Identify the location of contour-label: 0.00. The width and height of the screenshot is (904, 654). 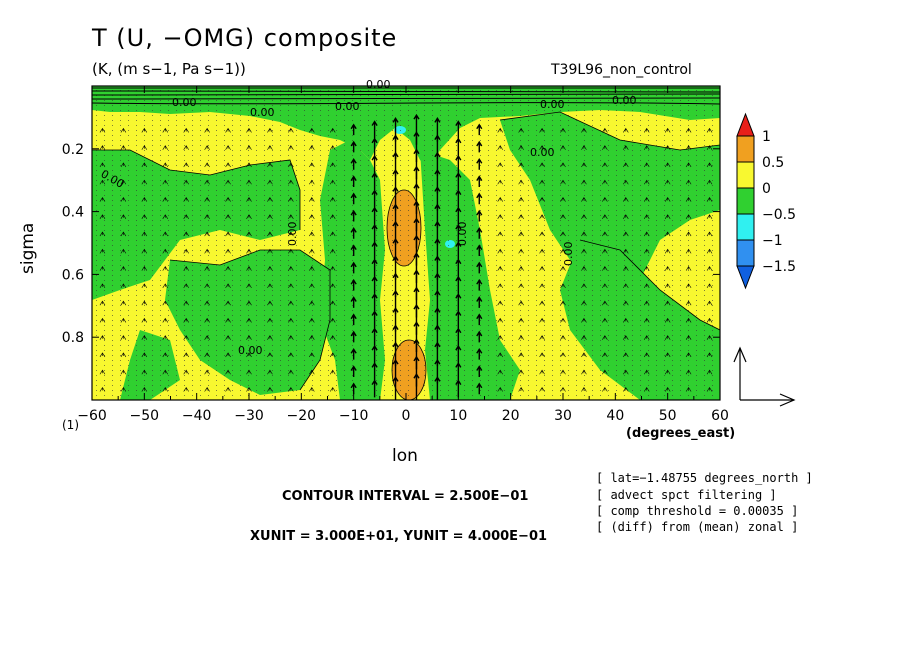
(462, 234).